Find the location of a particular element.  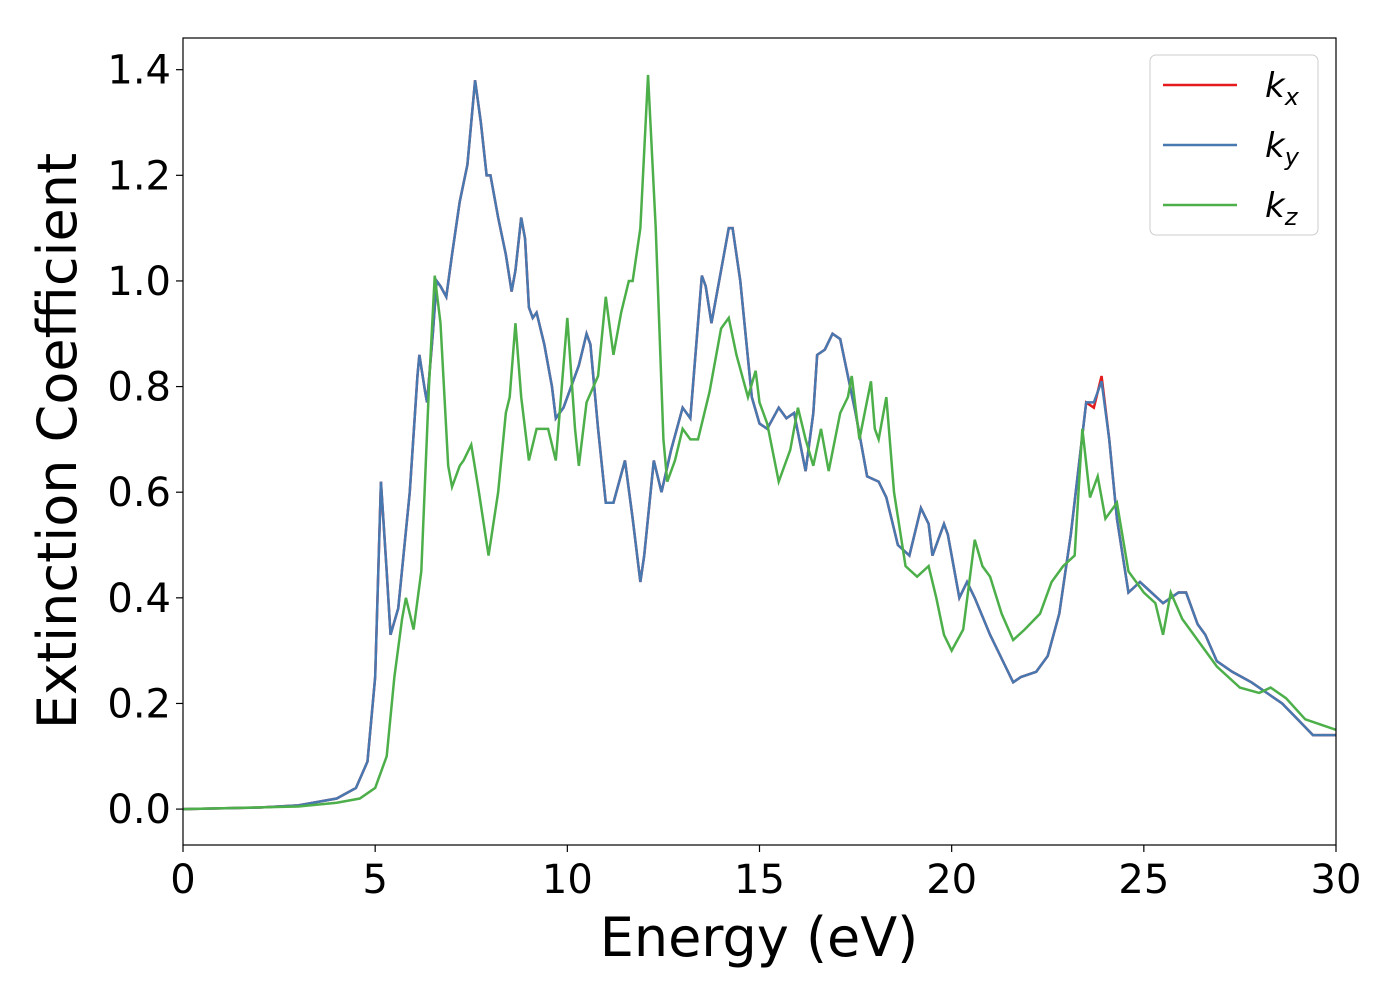

legend-label: kz is located at coordinates (1282, 208).